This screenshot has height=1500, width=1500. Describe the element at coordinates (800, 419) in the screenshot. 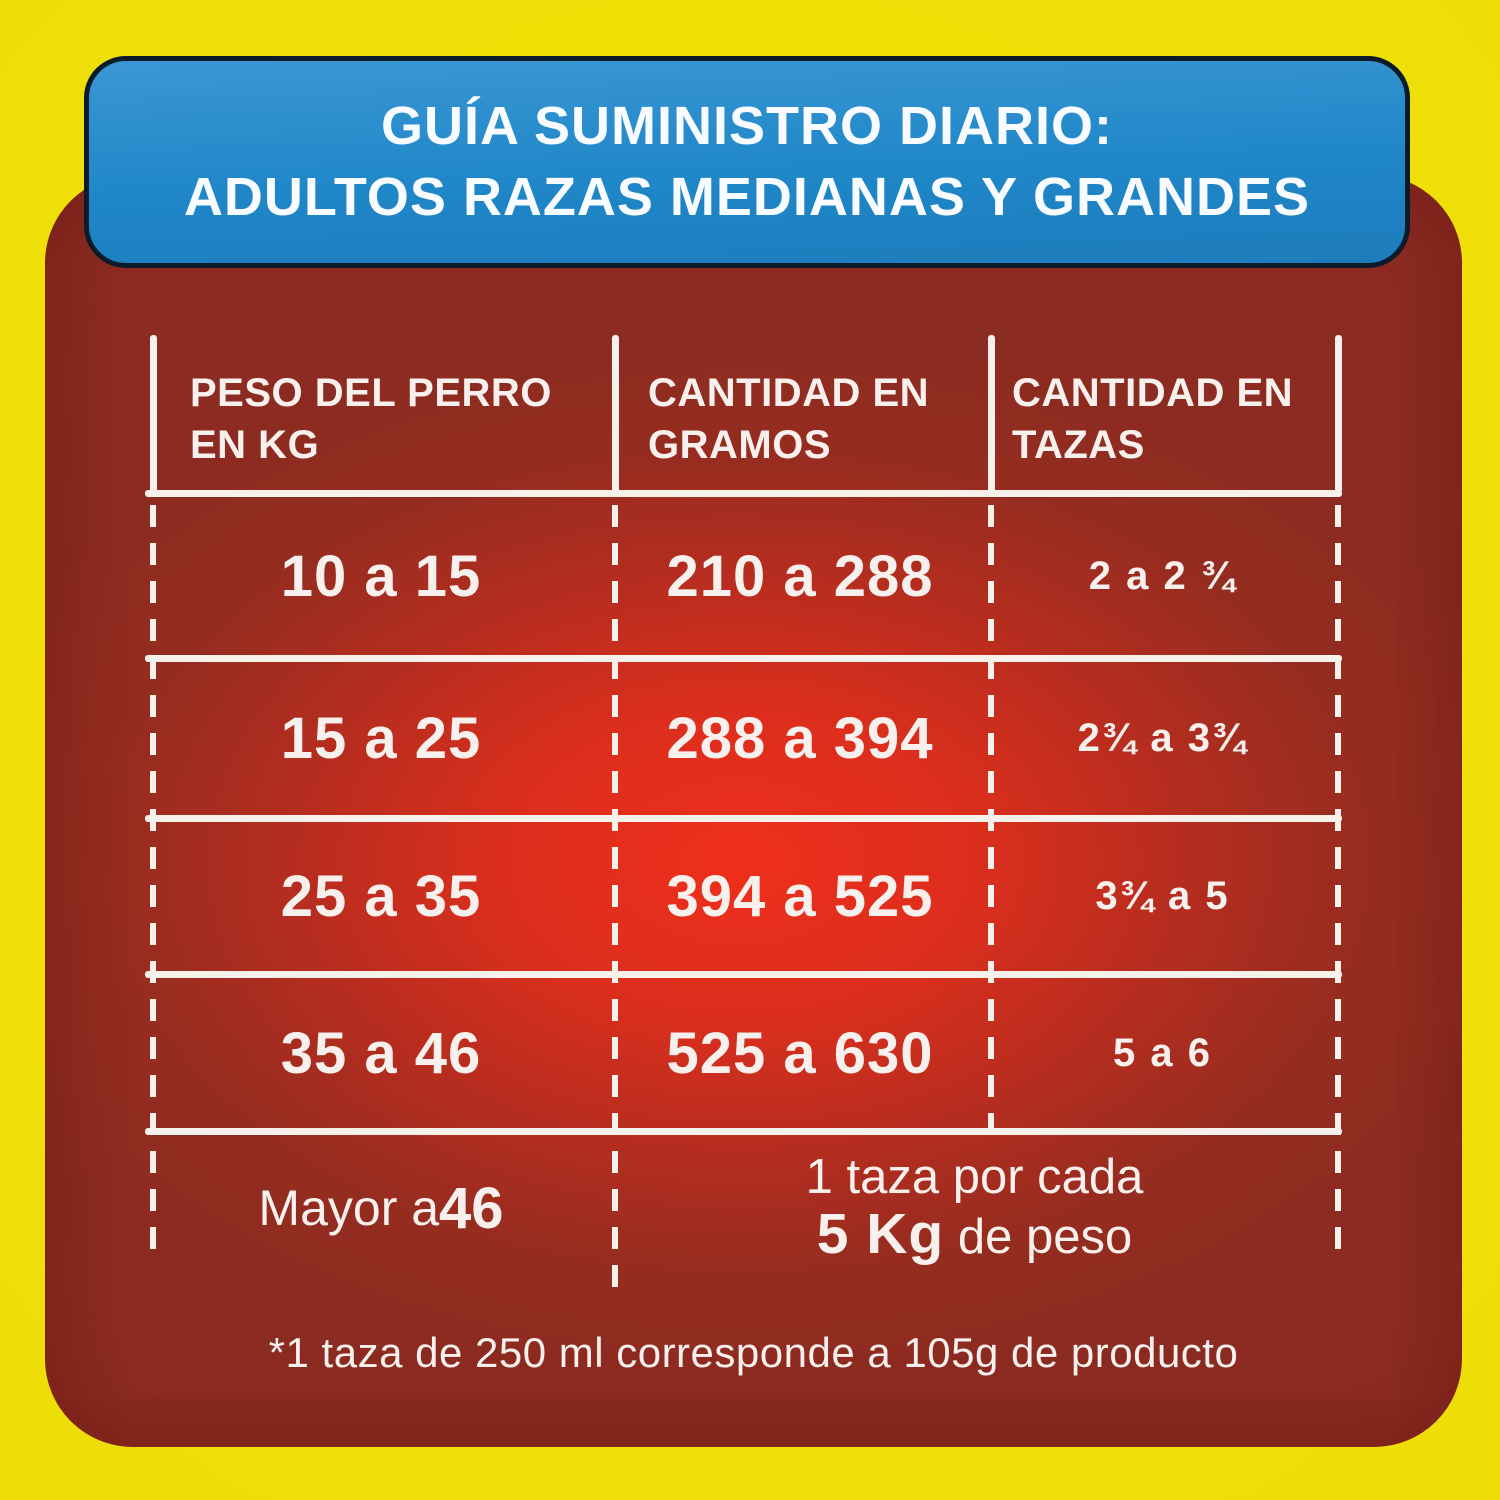

I see `column-header-gramos: CANTIDAD EN GRAMOS` at that location.